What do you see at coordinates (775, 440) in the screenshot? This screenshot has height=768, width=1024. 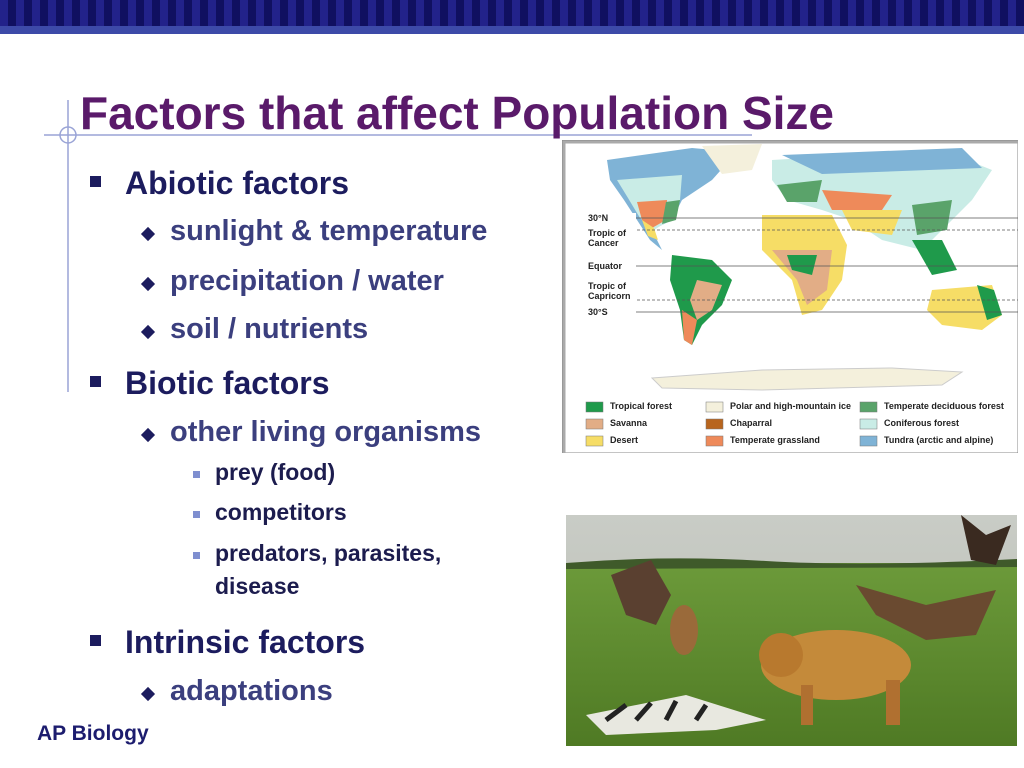 I see `legend-label: Temperate grassland` at bounding box center [775, 440].